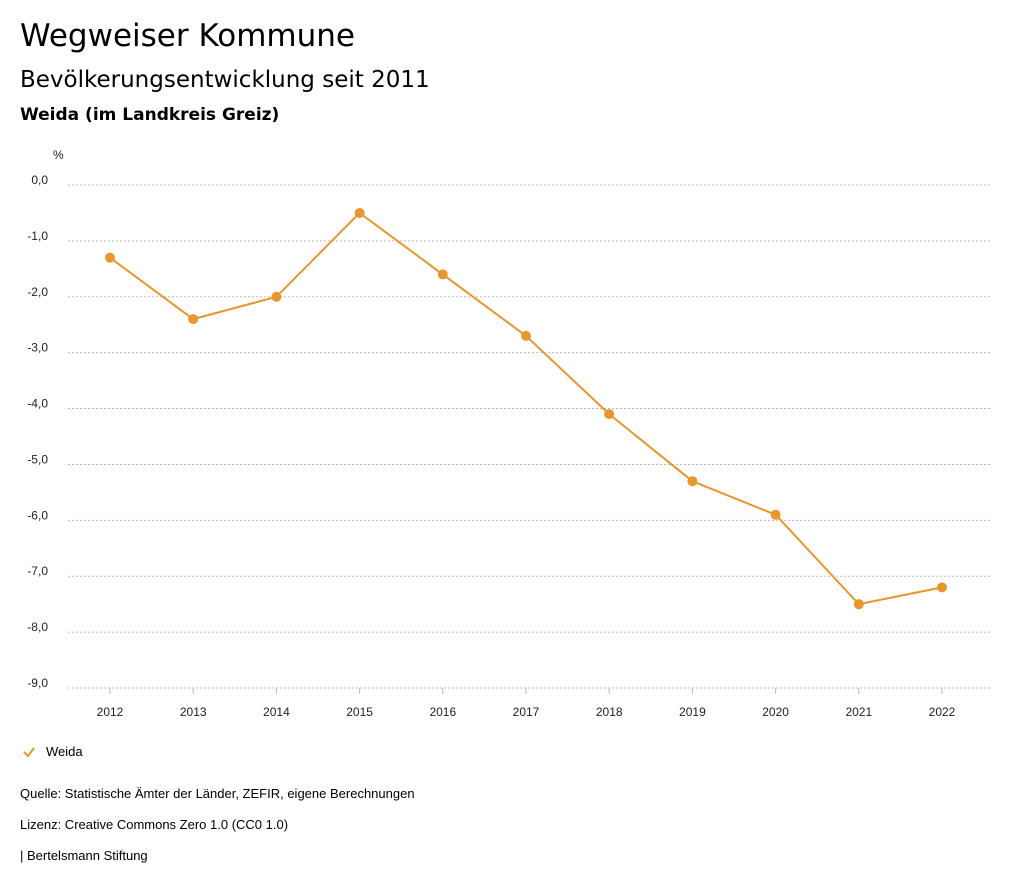 This screenshot has height=888, width=1024. Describe the element at coordinates (692, 712) in the screenshot. I see `x-tick-label: 2019` at that location.